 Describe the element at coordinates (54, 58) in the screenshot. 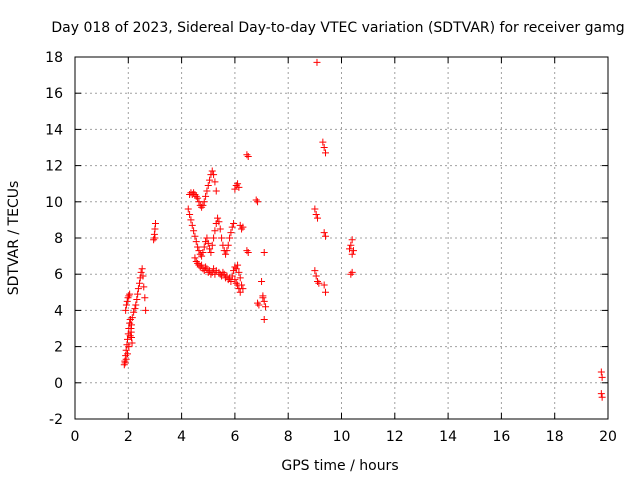

I see `y-tick-label: 18` at that location.